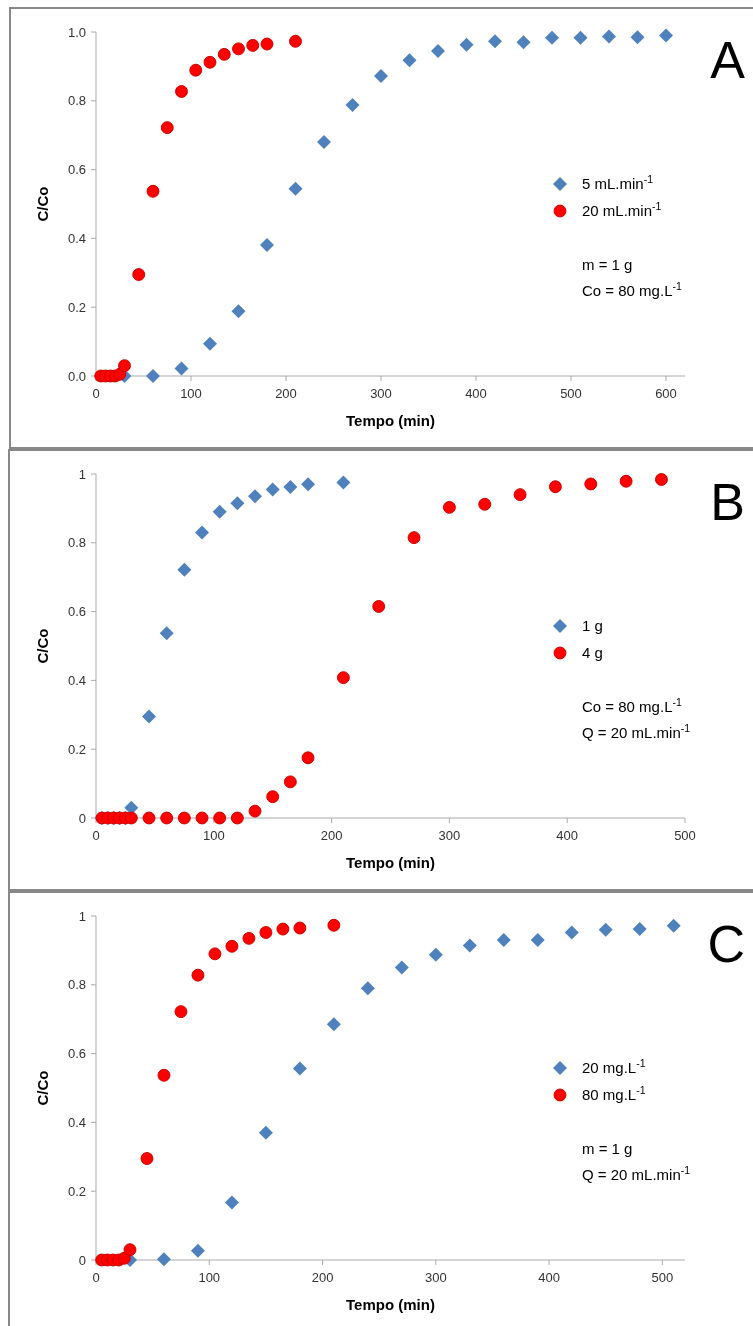 Image resolution: width=753 pixels, height=1326 pixels. I want to click on y-tick-label: 1.0, so click(76, 32).